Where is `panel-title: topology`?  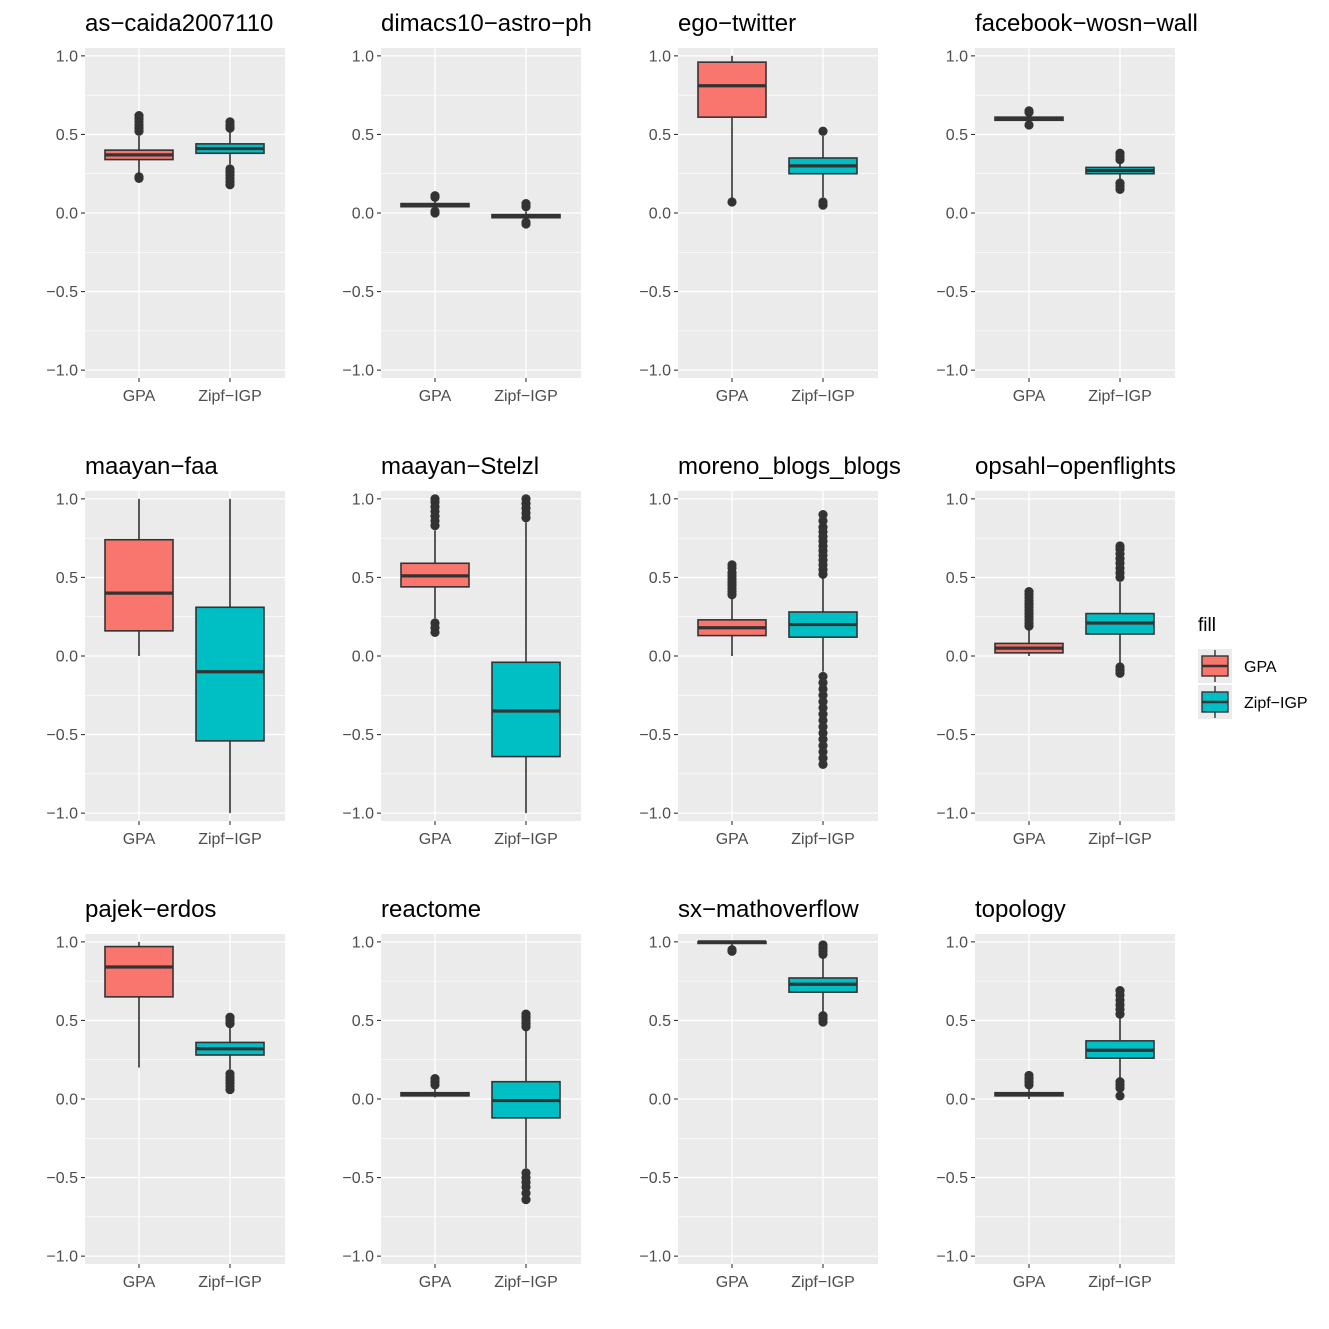 panel-title: topology is located at coordinates (1020, 909).